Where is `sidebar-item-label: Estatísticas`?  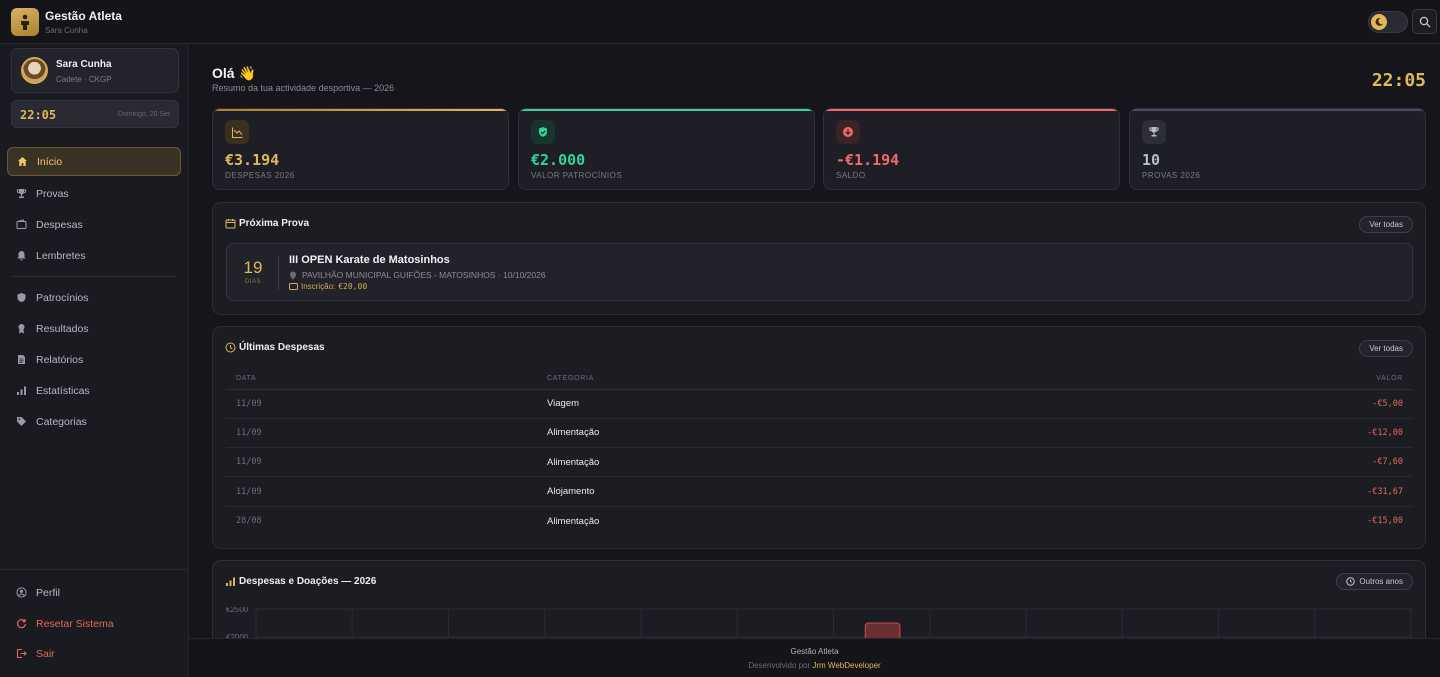 sidebar-item-label: Estatísticas is located at coordinates (63, 390).